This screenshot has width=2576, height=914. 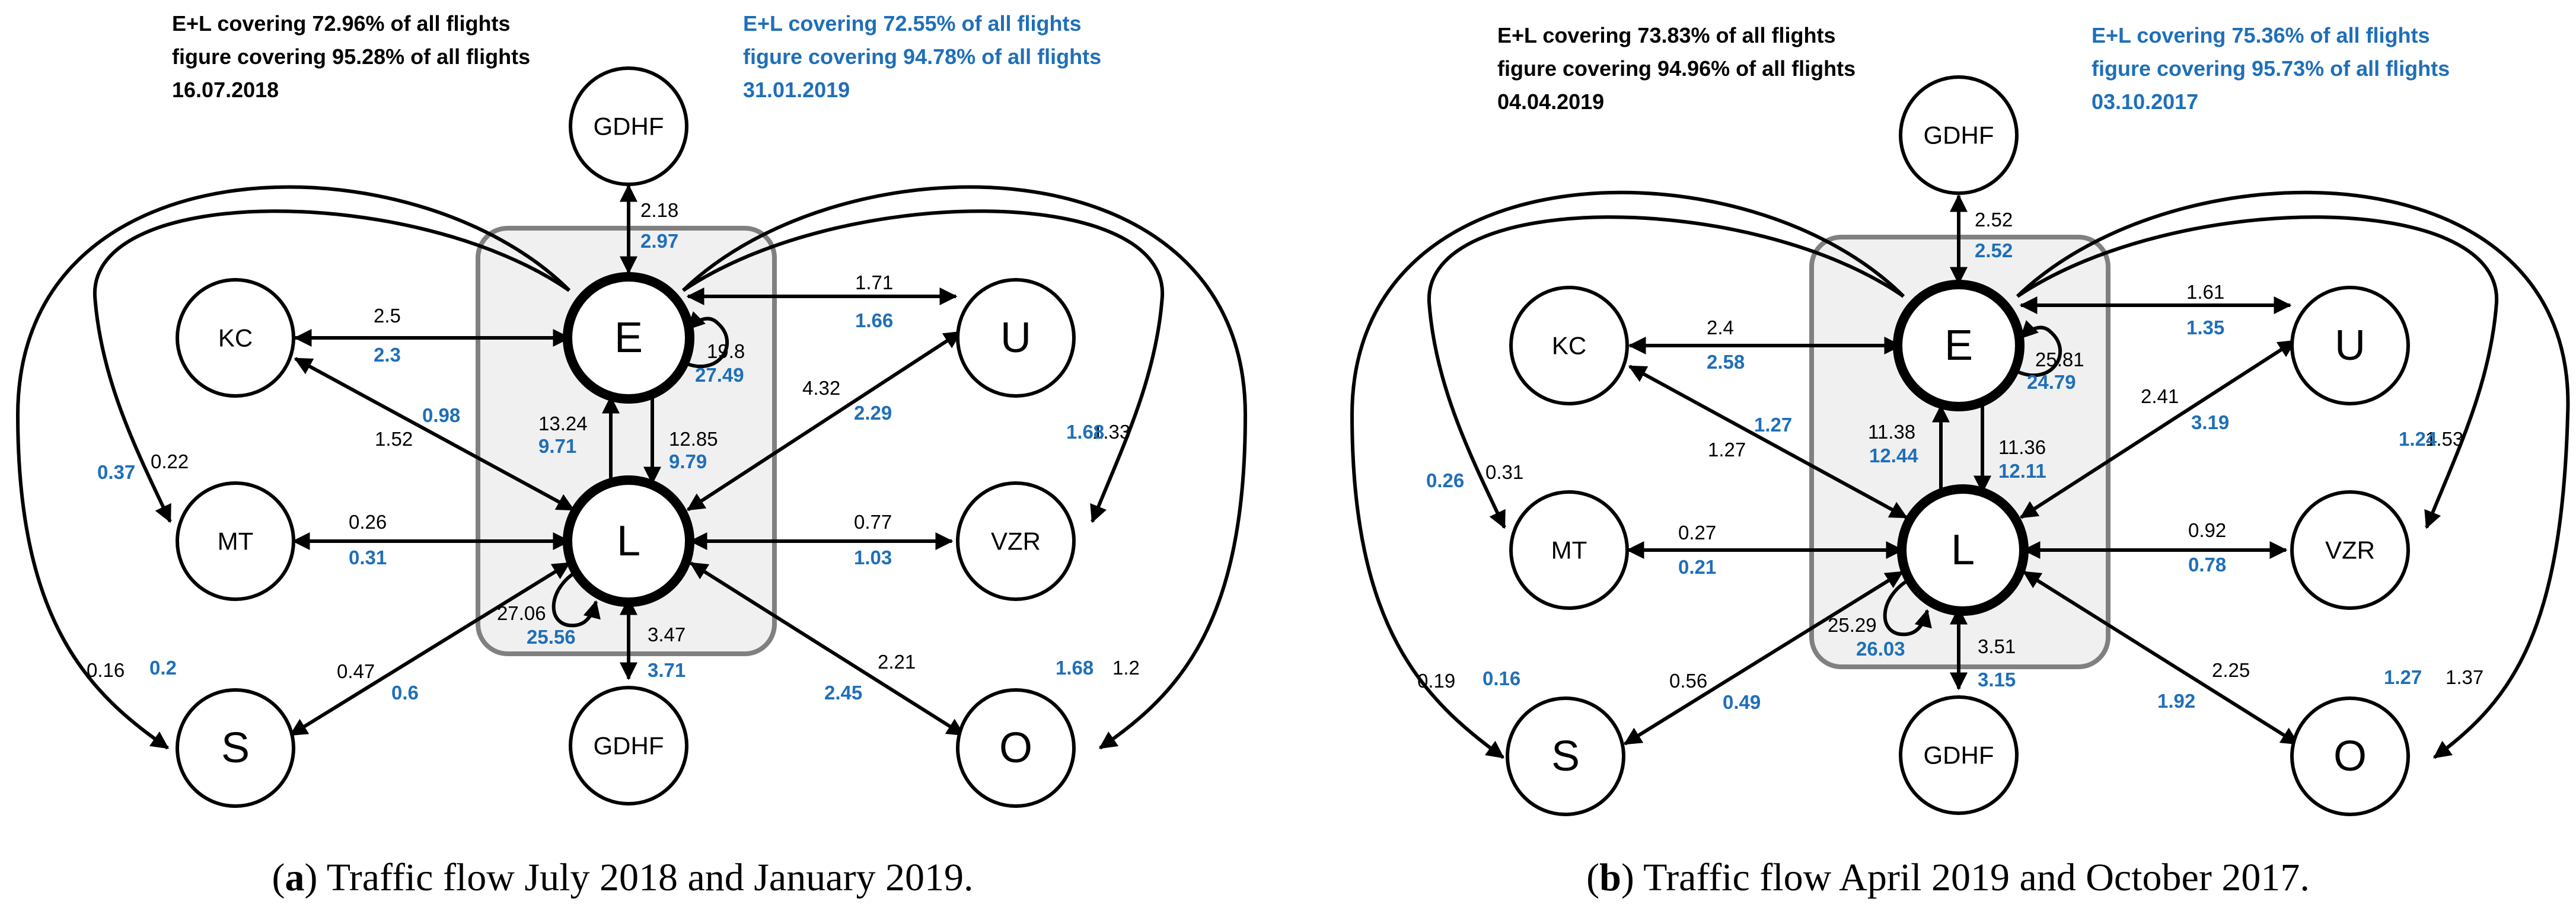 I want to click on node-o: O, so click(x=1016, y=748).